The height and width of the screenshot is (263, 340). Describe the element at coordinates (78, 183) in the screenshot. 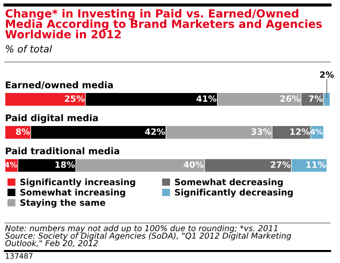

I see `legend-label: Significantly increasing` at that location.